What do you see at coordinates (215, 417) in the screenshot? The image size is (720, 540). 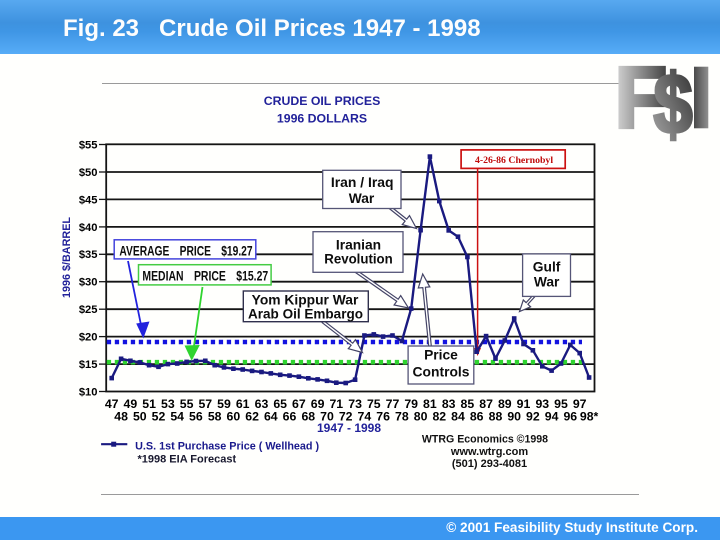 I see `svg-text: 58` at bounding box center [215, 417].